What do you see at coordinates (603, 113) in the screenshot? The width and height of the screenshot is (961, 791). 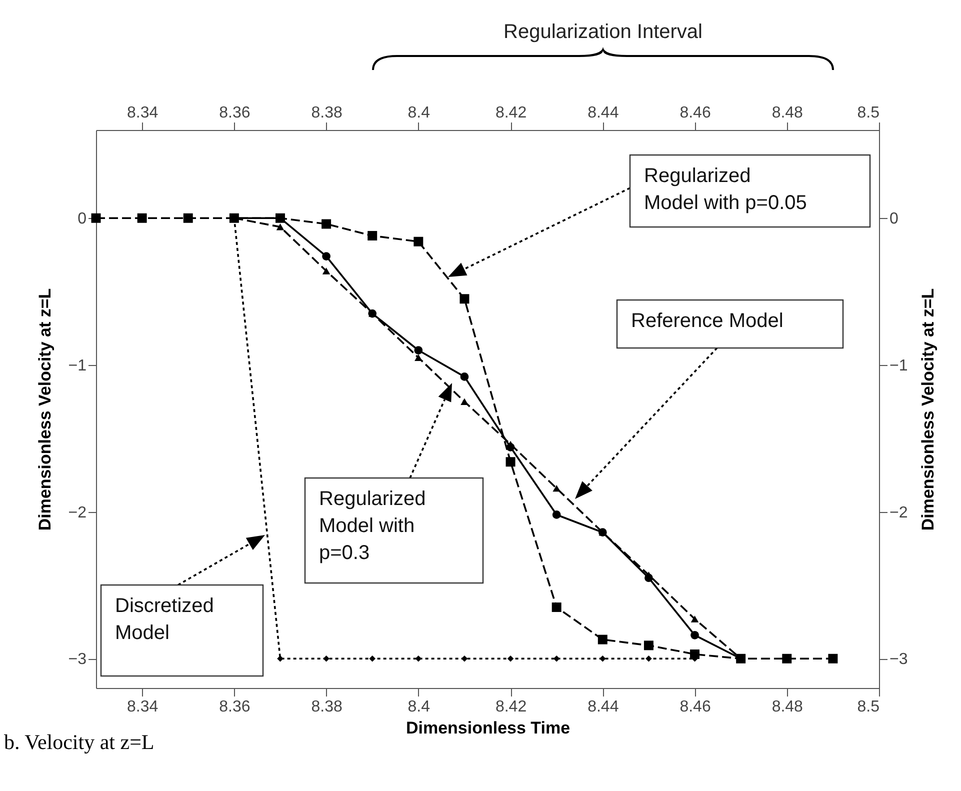 I see `x-tick-label: 8.44` at bounding box center [603, 113].